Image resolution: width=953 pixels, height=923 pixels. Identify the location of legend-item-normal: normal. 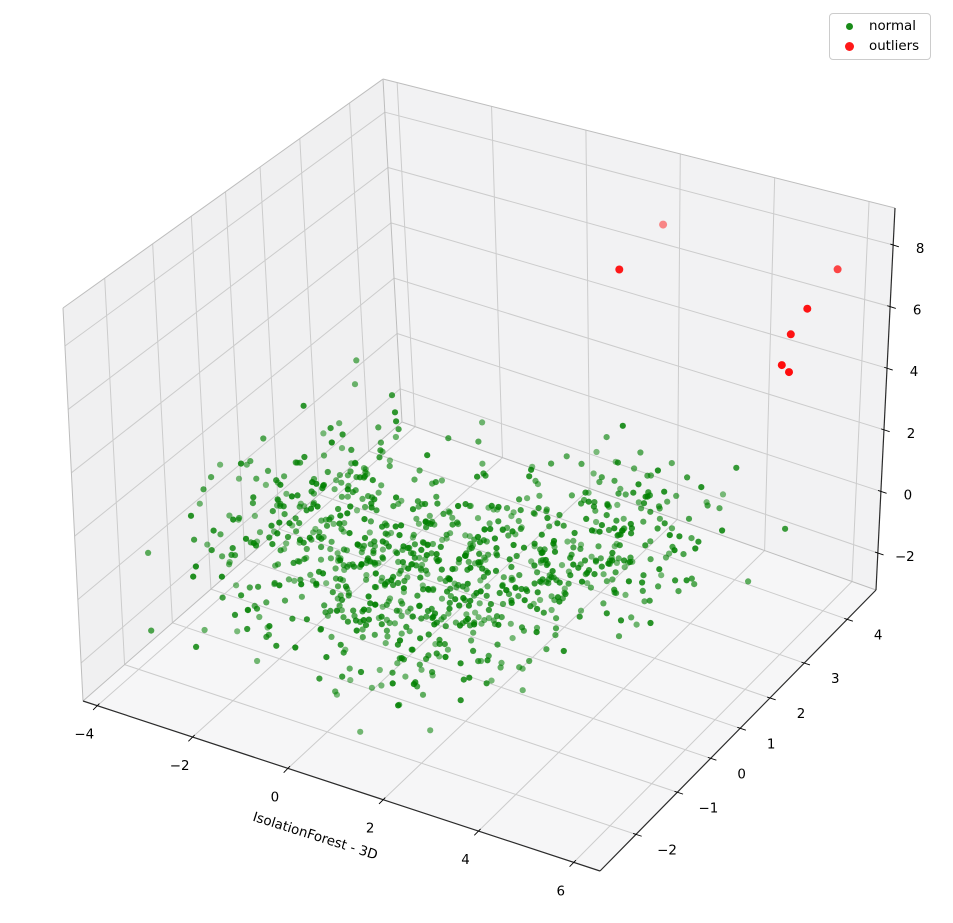
(880, 26).